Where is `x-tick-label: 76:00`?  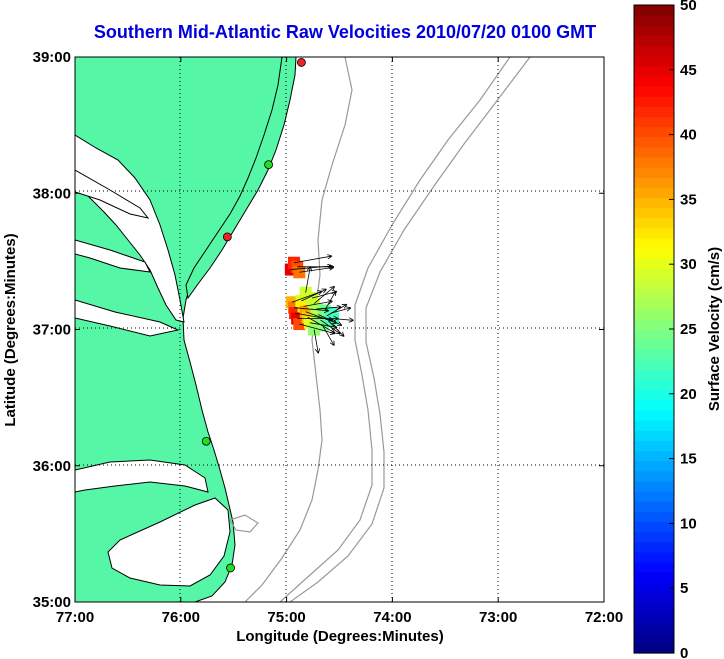 x-tick-label: 76:00 is located at coordinates (181, 617).